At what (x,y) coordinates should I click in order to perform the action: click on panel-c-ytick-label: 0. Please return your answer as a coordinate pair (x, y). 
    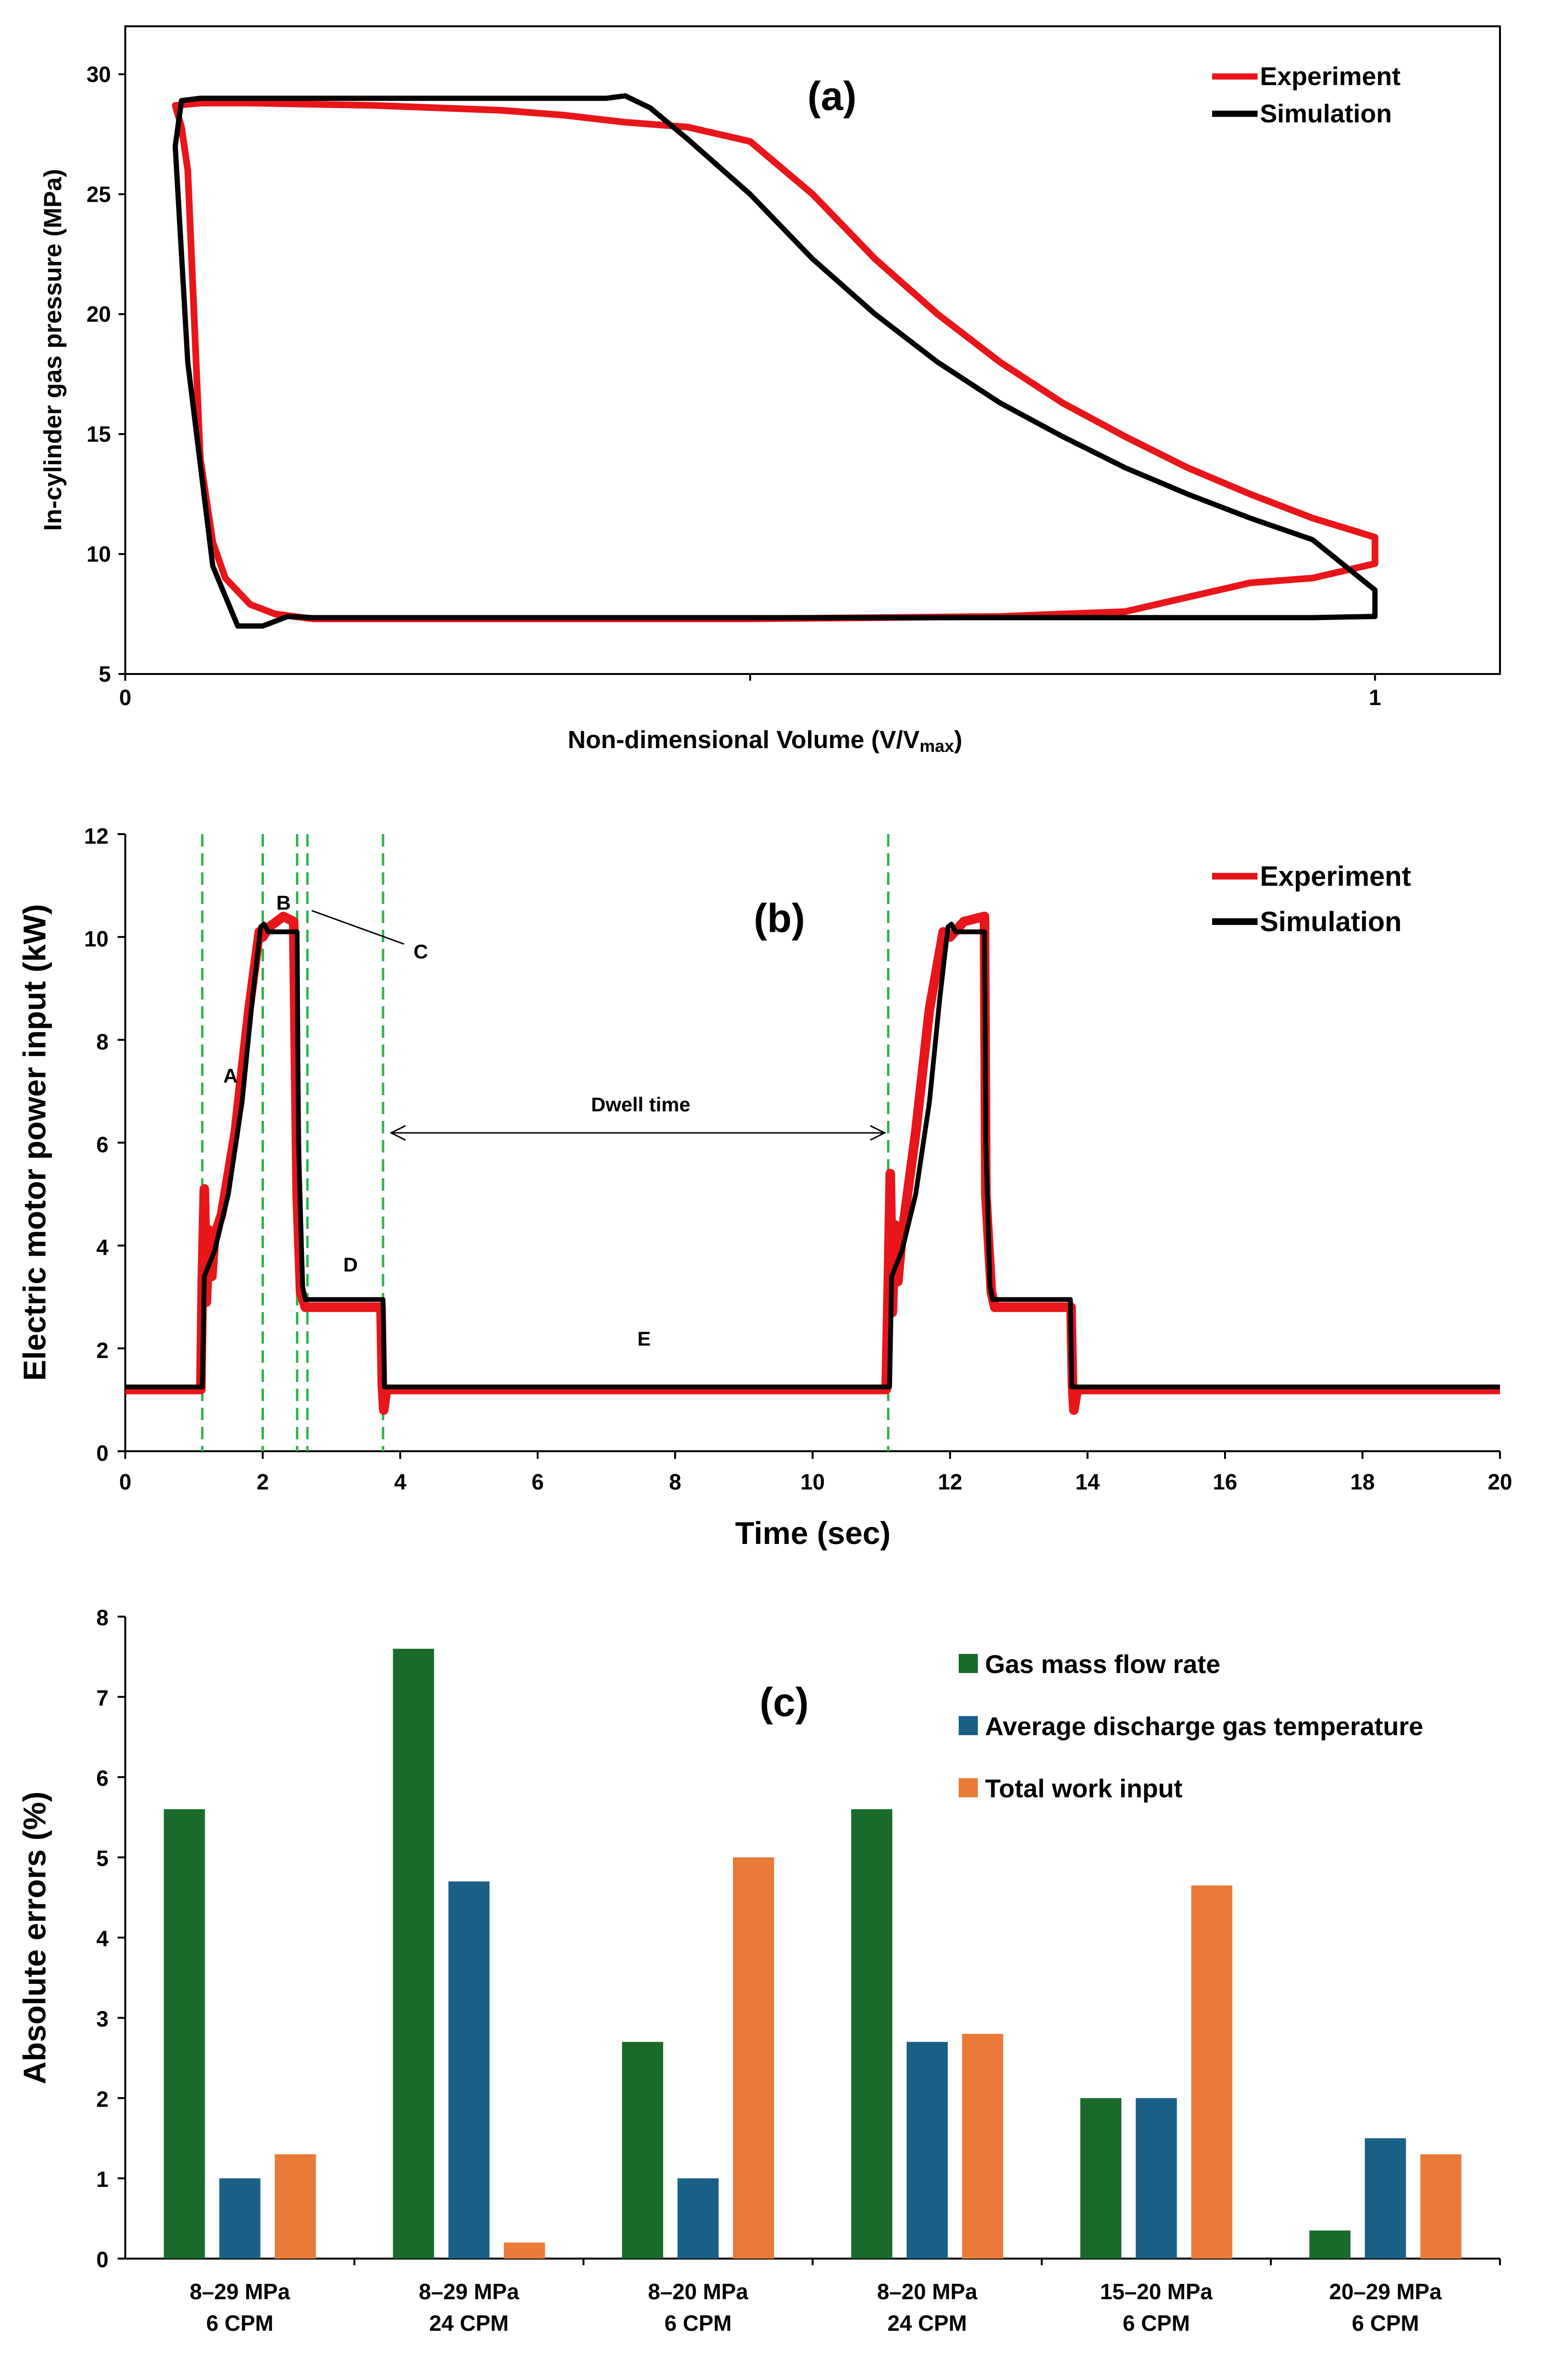
    Looking at the image, I should click on (103, 2259).